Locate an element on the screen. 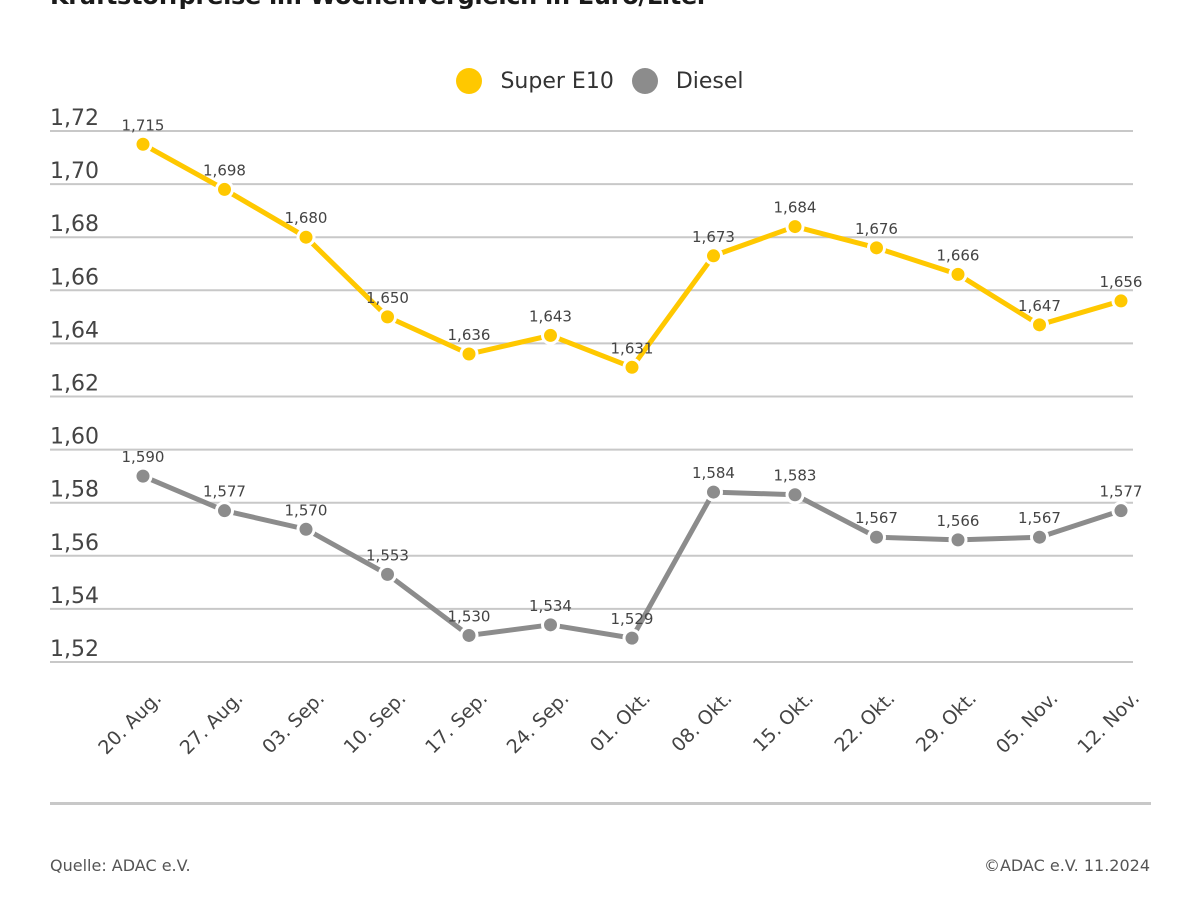 This screenshot has width=1200, height=900. x-tick-label: 17. Sep. is located at coordinates (456, 722).